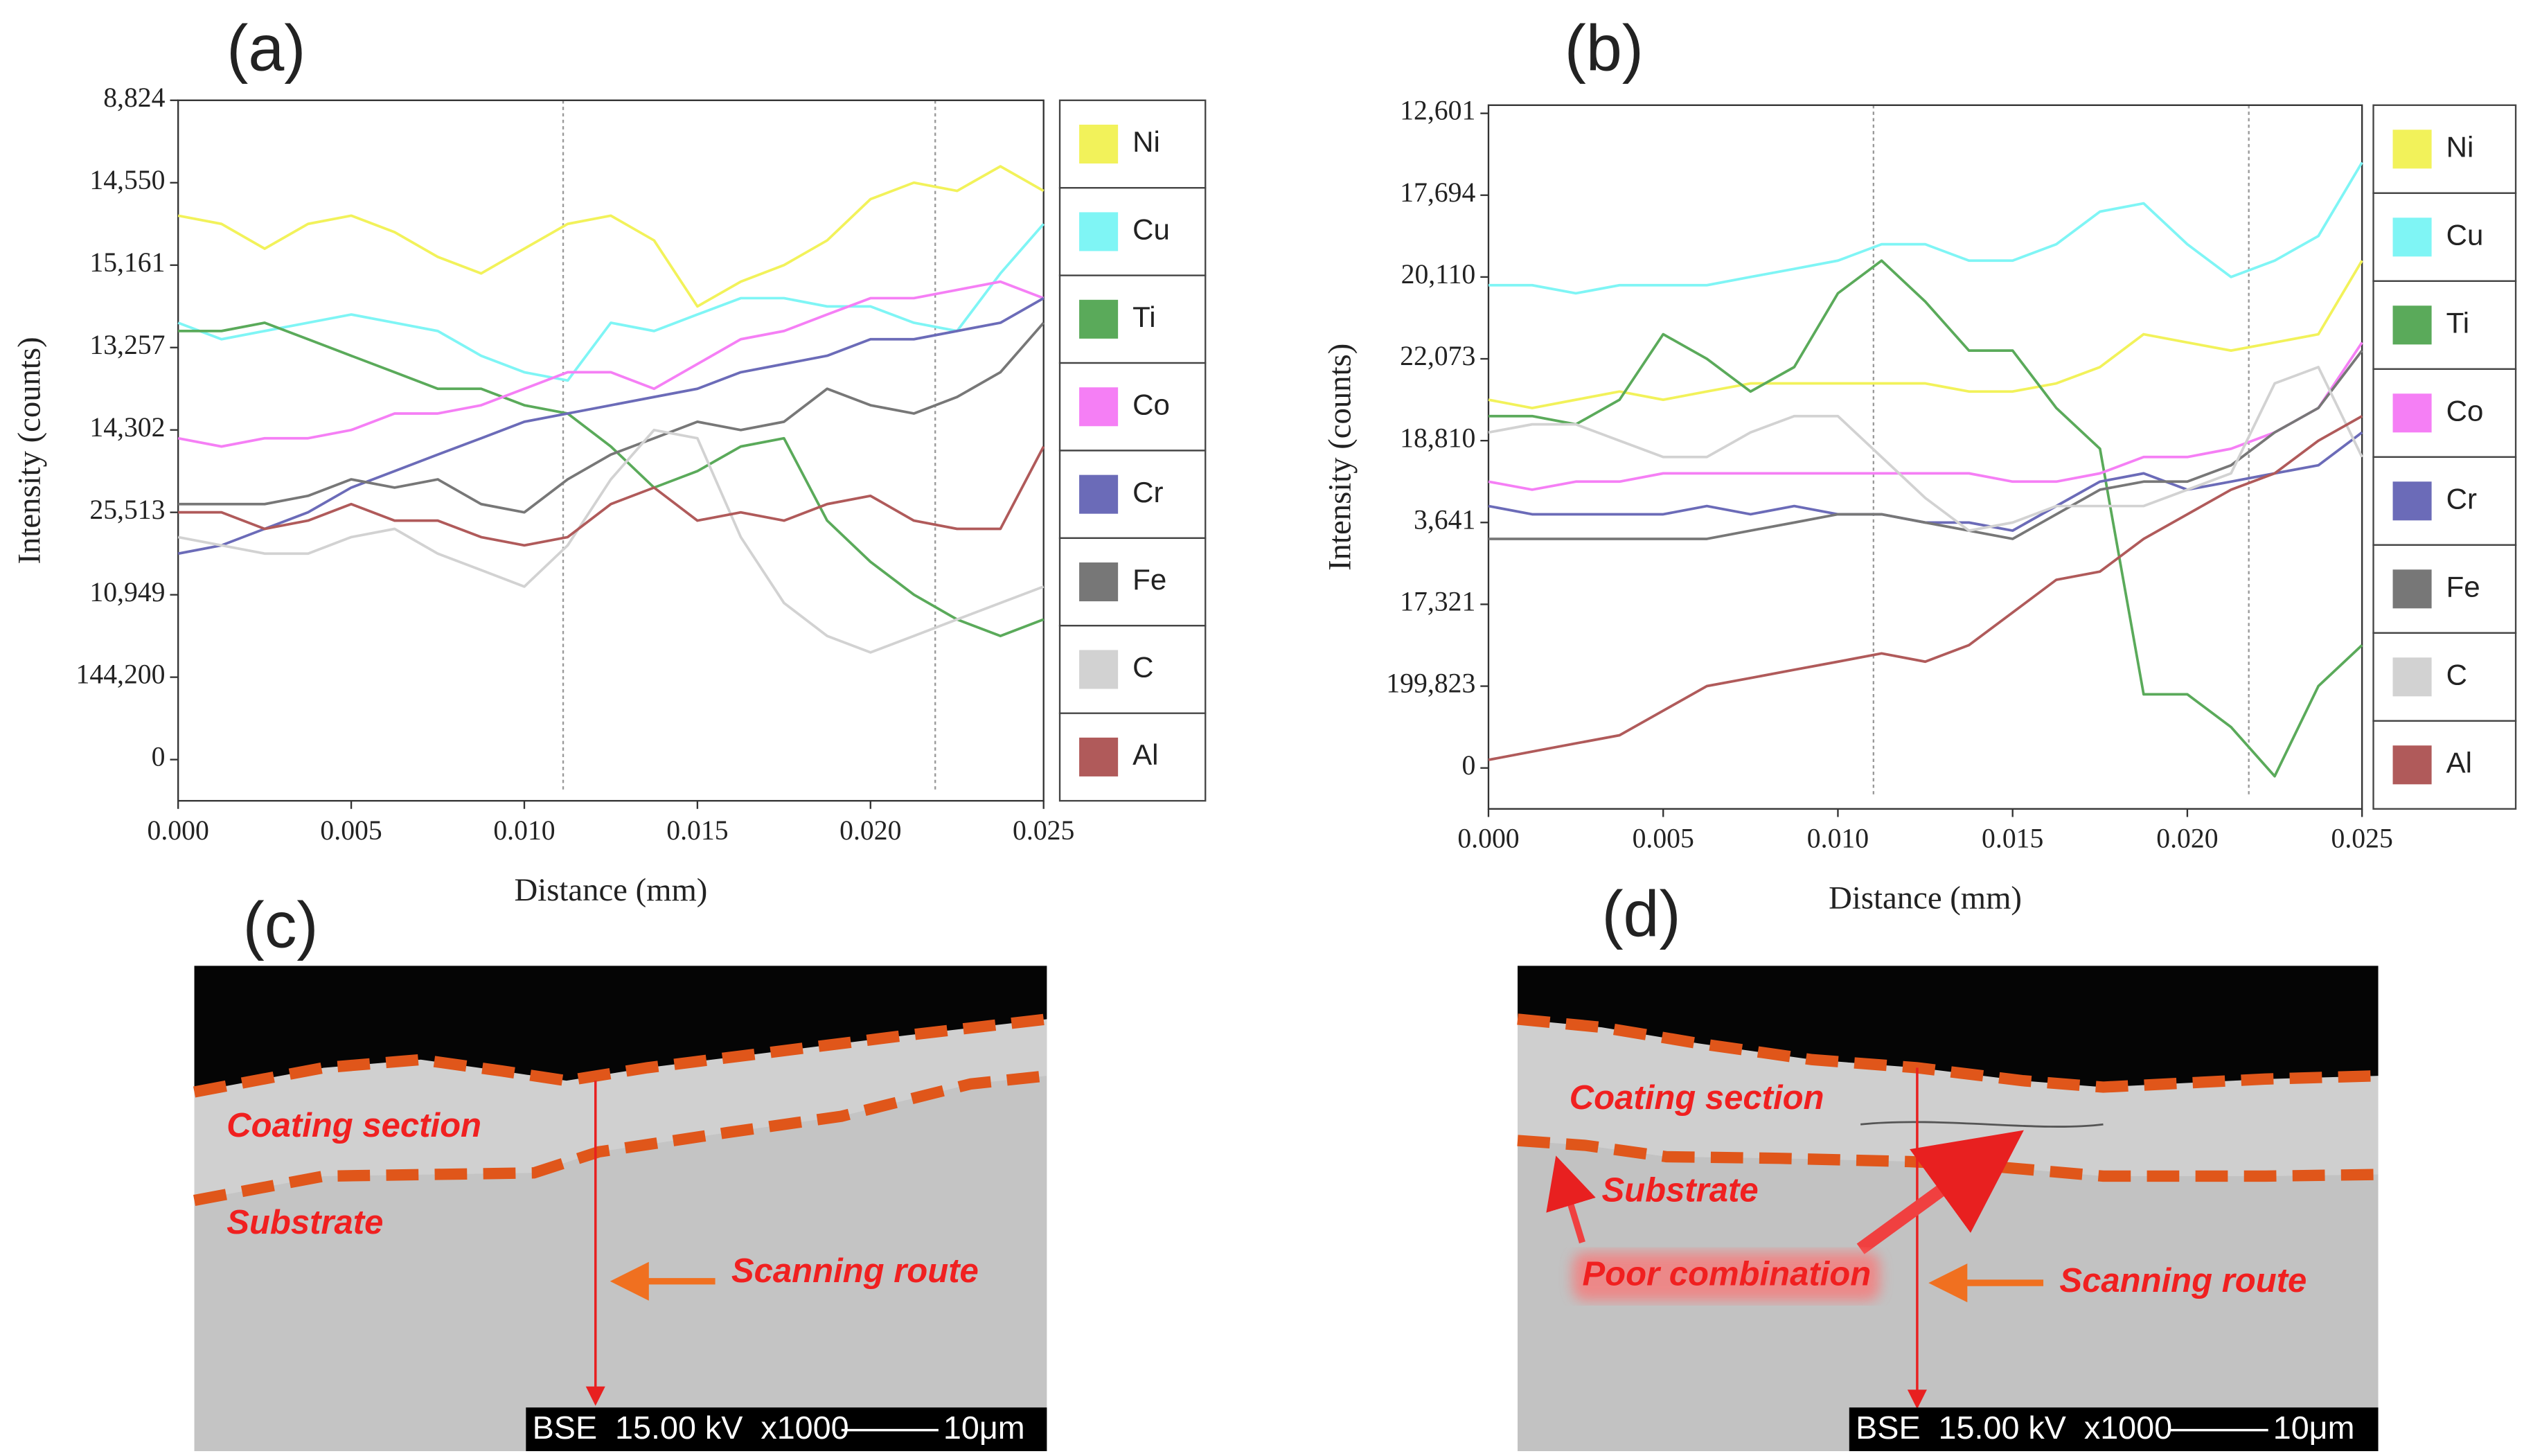 Image resolution: width=2524 pixels, height=1456 pixels. Describe the element at coordinates (2460, 146) in the screenshot. I see `legend-label: Ni` at that location.